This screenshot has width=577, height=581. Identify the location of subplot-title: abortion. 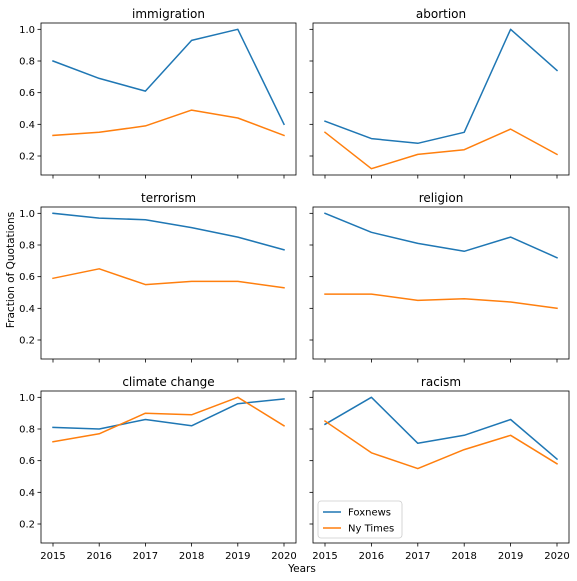
(441, 14).